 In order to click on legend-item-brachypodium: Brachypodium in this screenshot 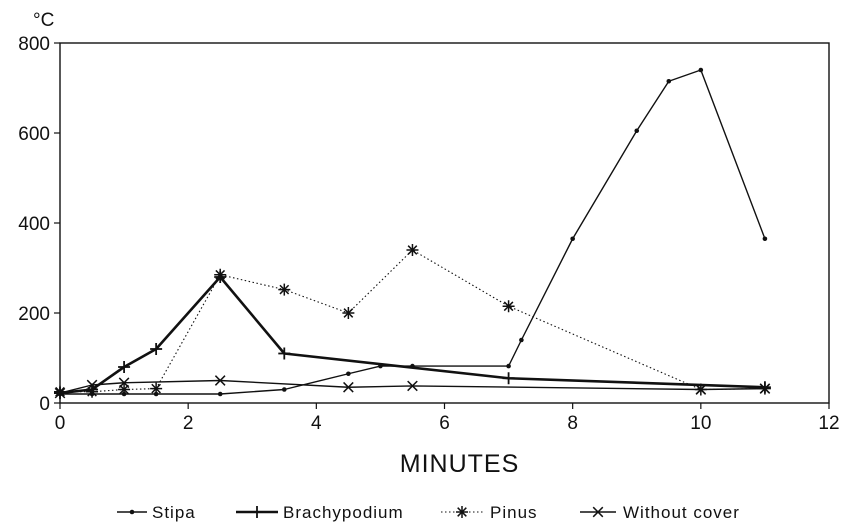, I will do `click(320, 512)`.